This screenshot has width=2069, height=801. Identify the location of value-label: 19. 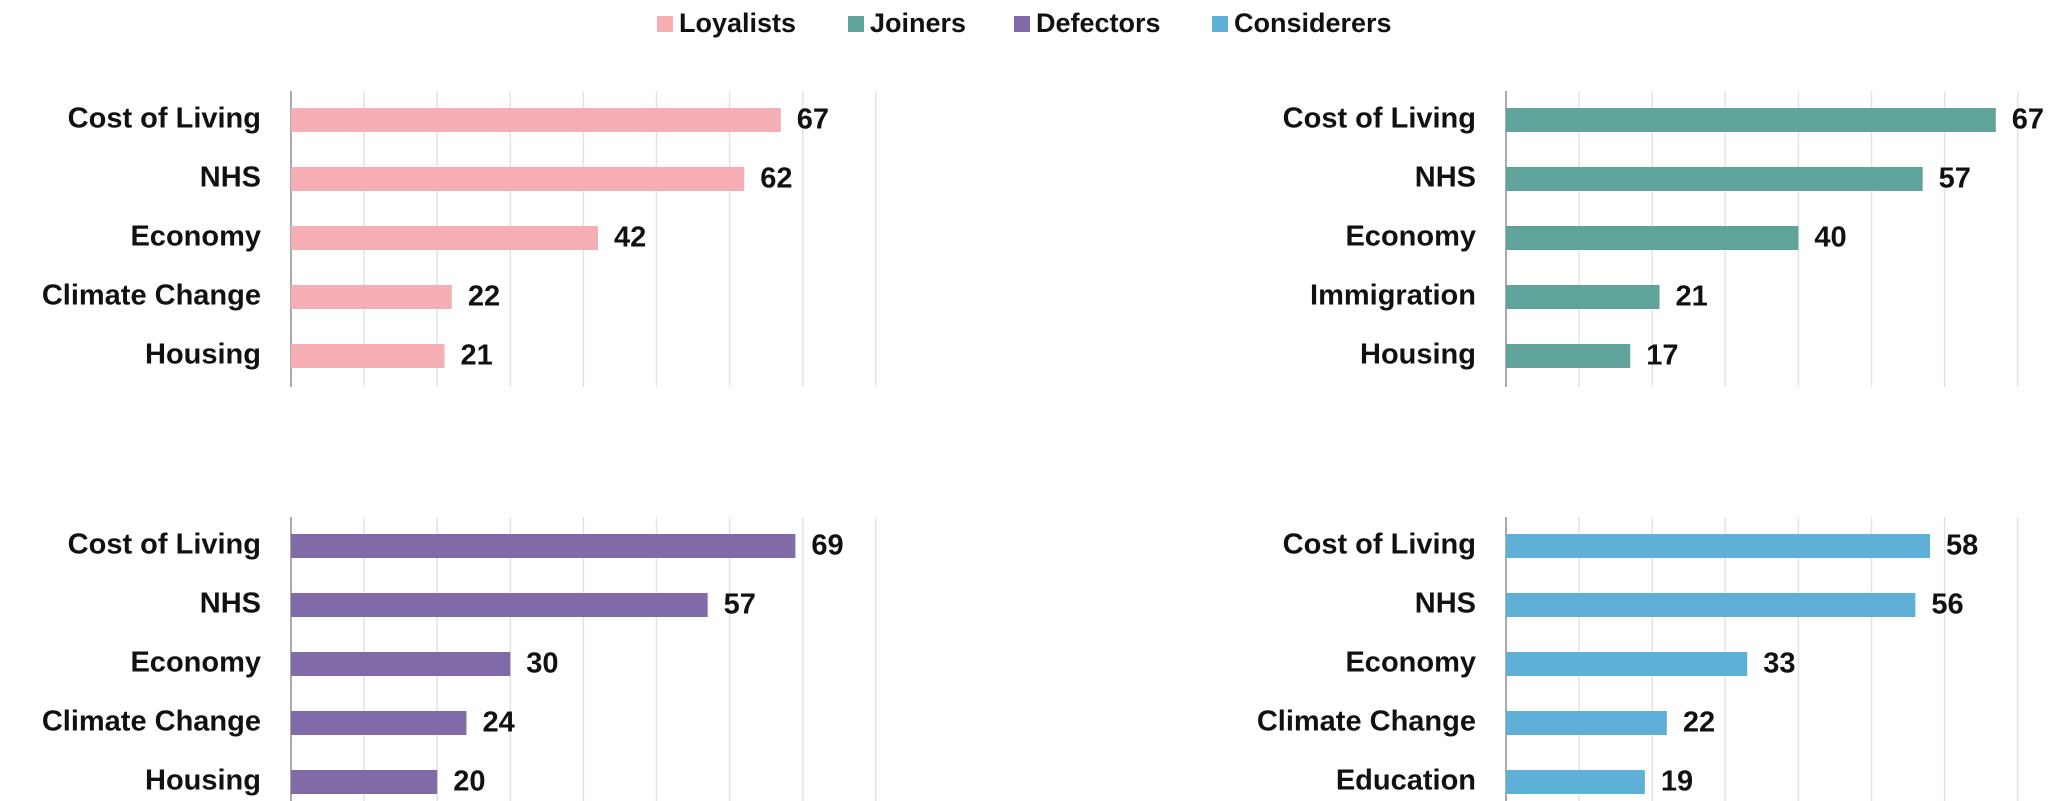
(1677, 782).